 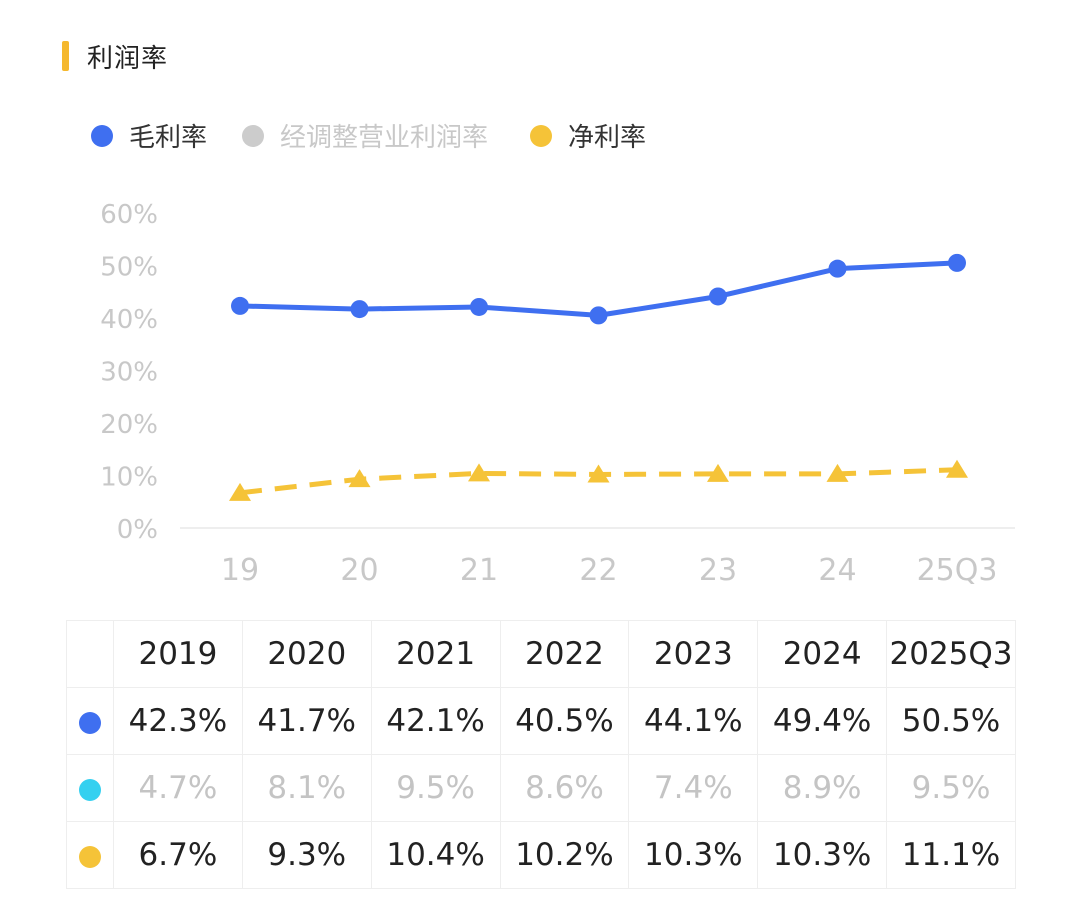 I want to click on table-header-cell: 2025Q3, so click(x=951, y=654).